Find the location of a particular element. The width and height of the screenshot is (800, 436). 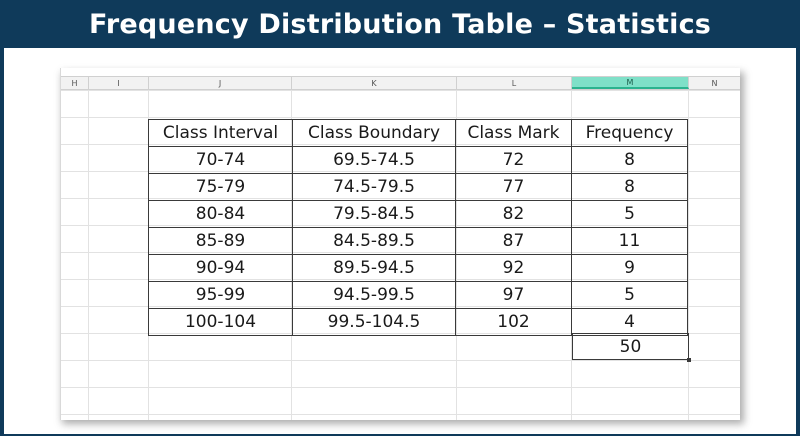

table-row: 95-99 94.5-99.5 97 5 is located at coordinates (418, 295).